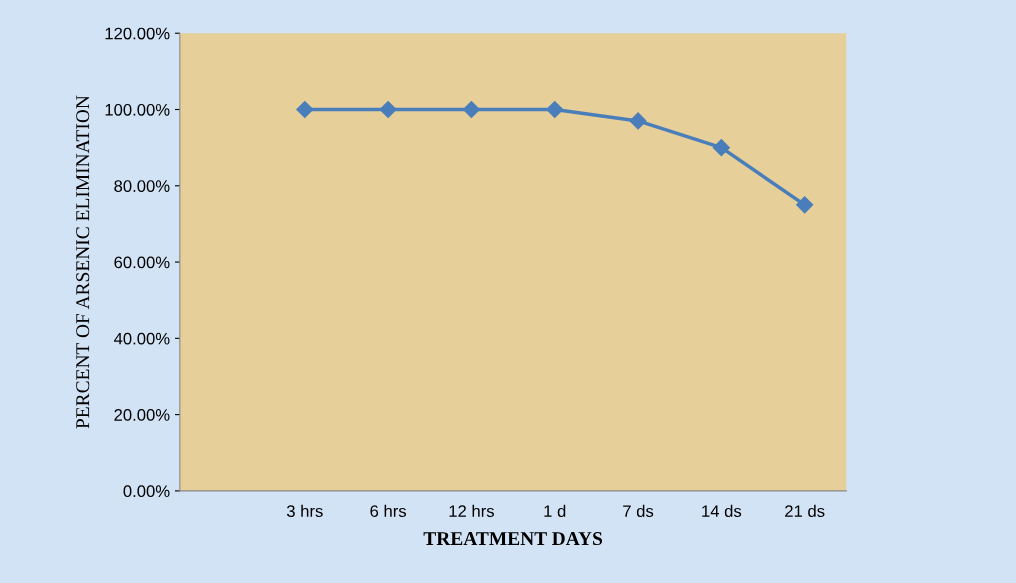  Describe the element at coordinates (388, 511) in the screenshot. I see `x-tick-label: 6 hrs` at that location.